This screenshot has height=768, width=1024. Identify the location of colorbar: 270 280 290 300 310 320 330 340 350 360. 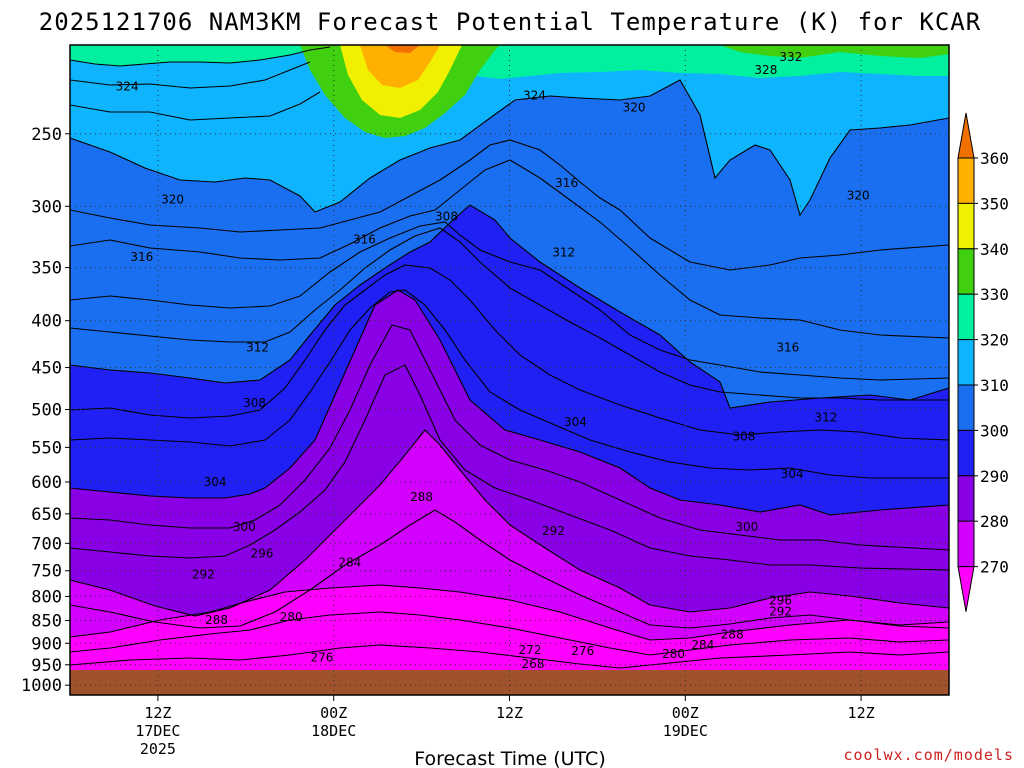
(983, 362).